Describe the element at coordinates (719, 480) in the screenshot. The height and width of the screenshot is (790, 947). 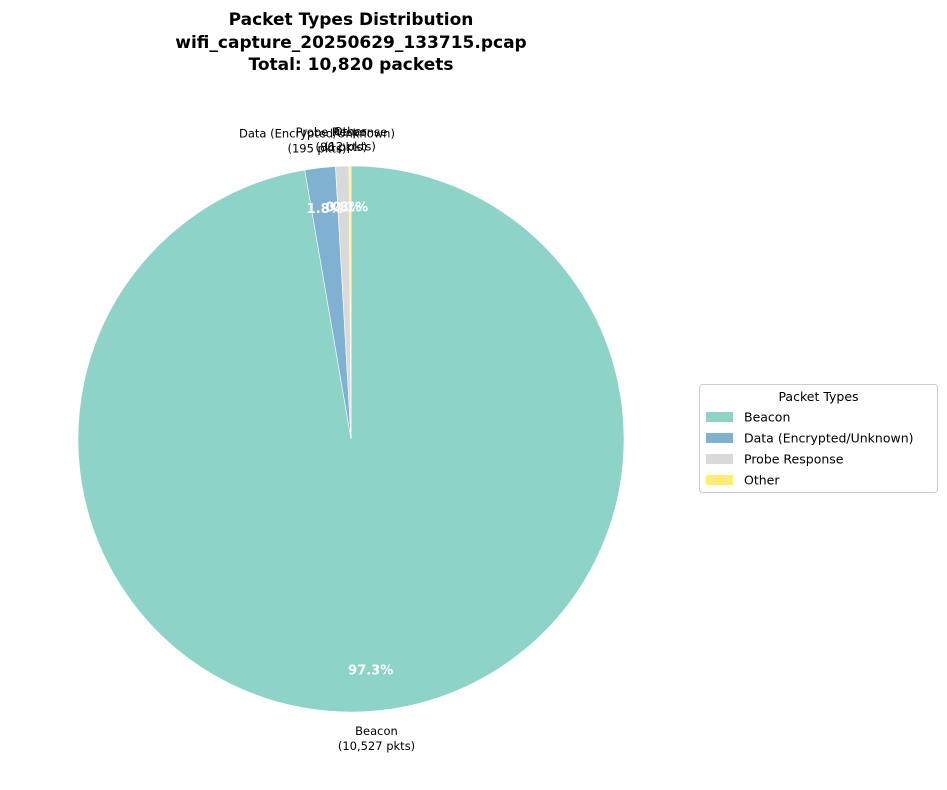
I see `legend-swatch-other` at that location.